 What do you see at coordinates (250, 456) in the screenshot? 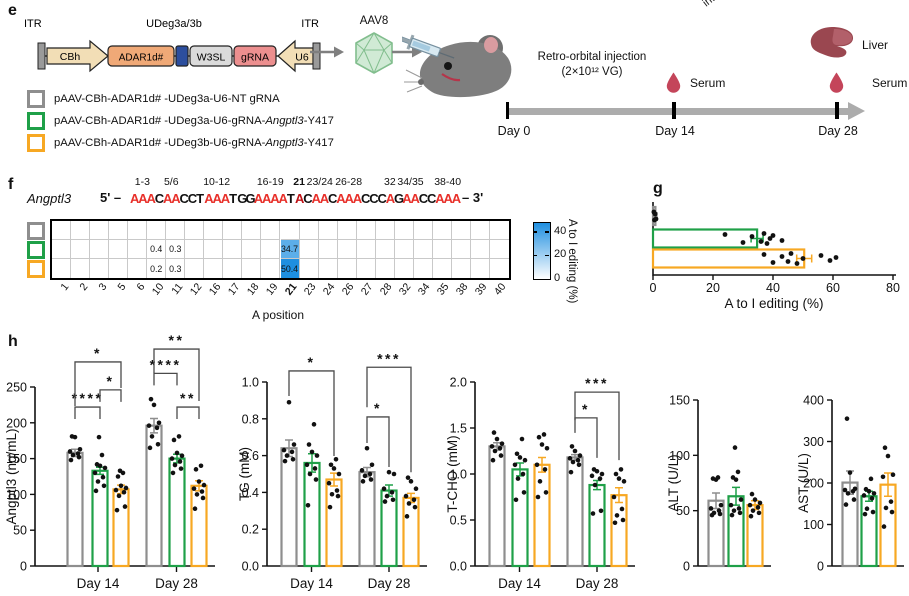
I see `svg-text: 0.6` at bounding box center [250, 456].